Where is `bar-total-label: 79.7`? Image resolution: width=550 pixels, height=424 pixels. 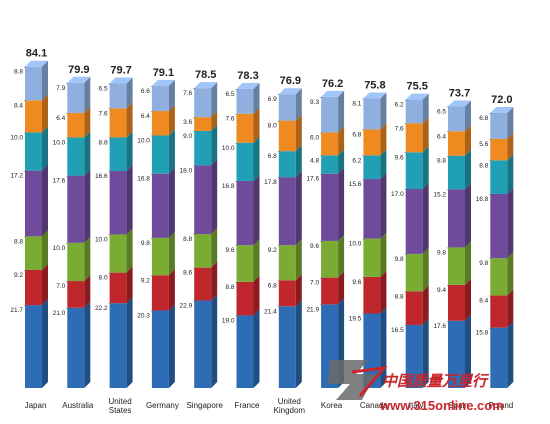 bar-total-label: 79.7 is located at coordinates (120, 71).